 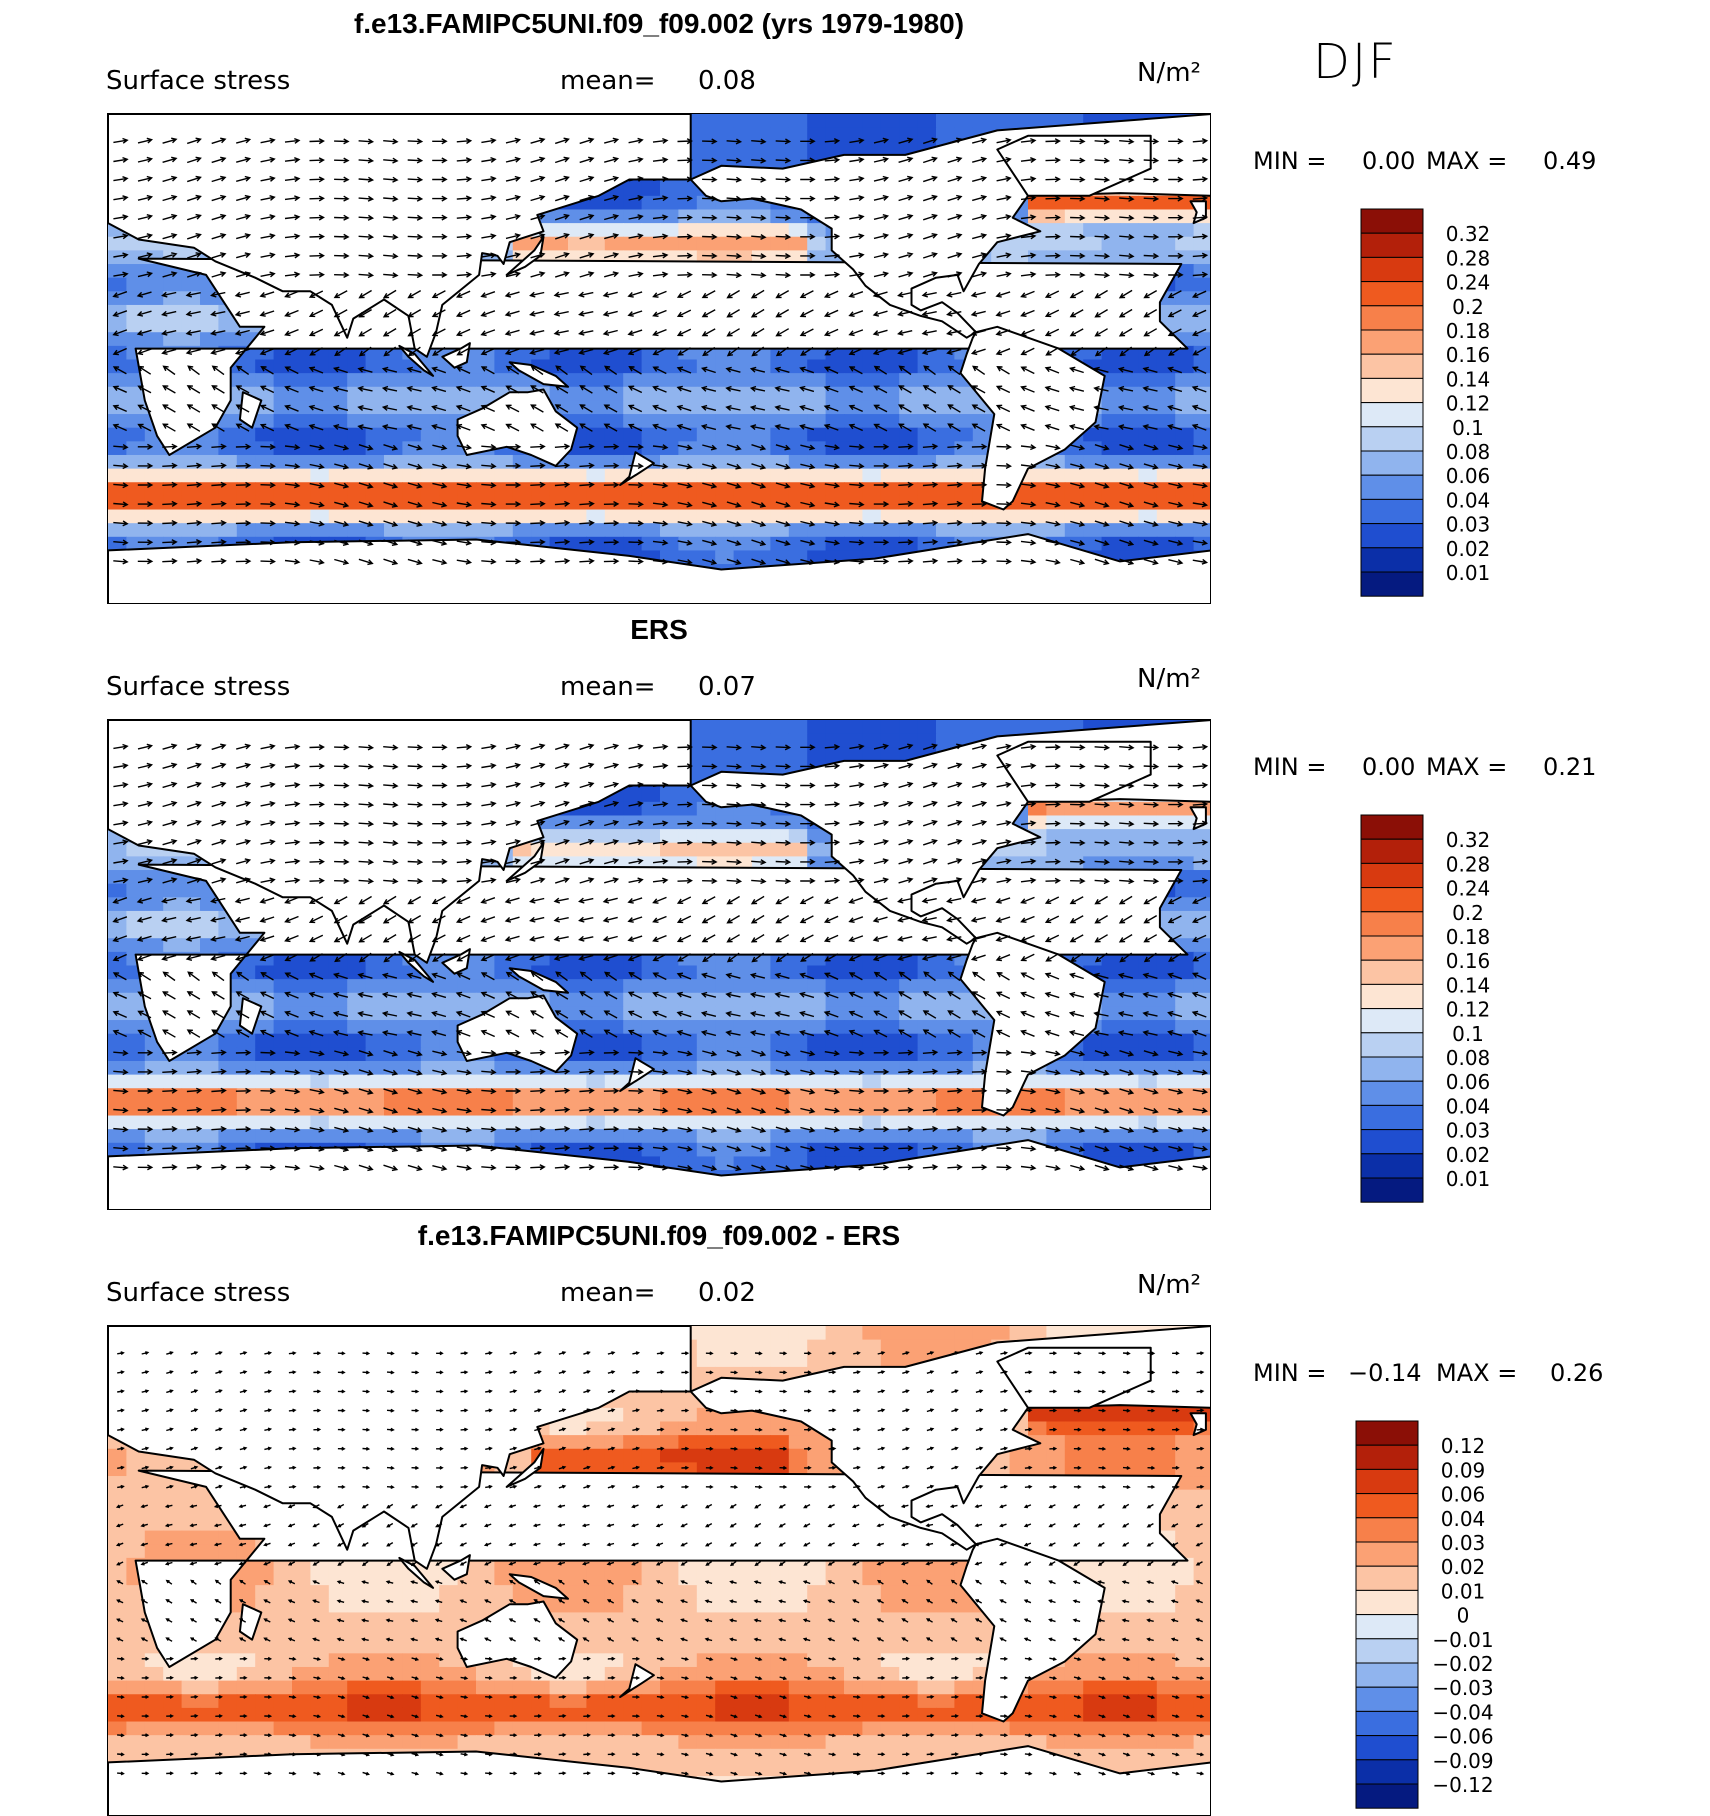 I want to click on colorbar-swatch, so click(x=1392, y=342).